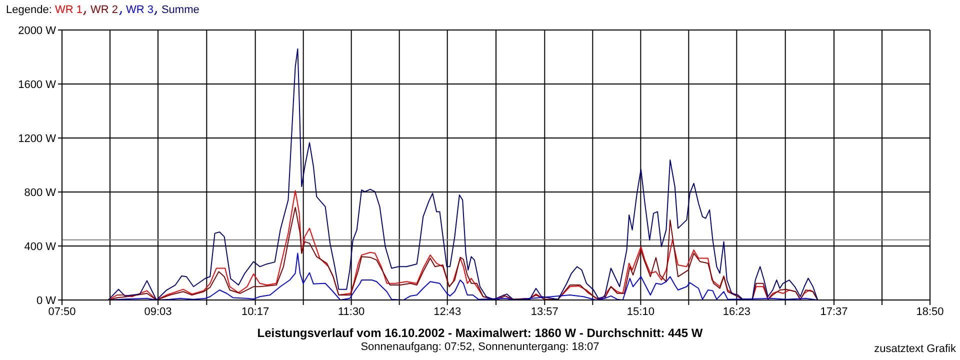  I want to click on y-tick-label: 1600 W, so click(37, 84).